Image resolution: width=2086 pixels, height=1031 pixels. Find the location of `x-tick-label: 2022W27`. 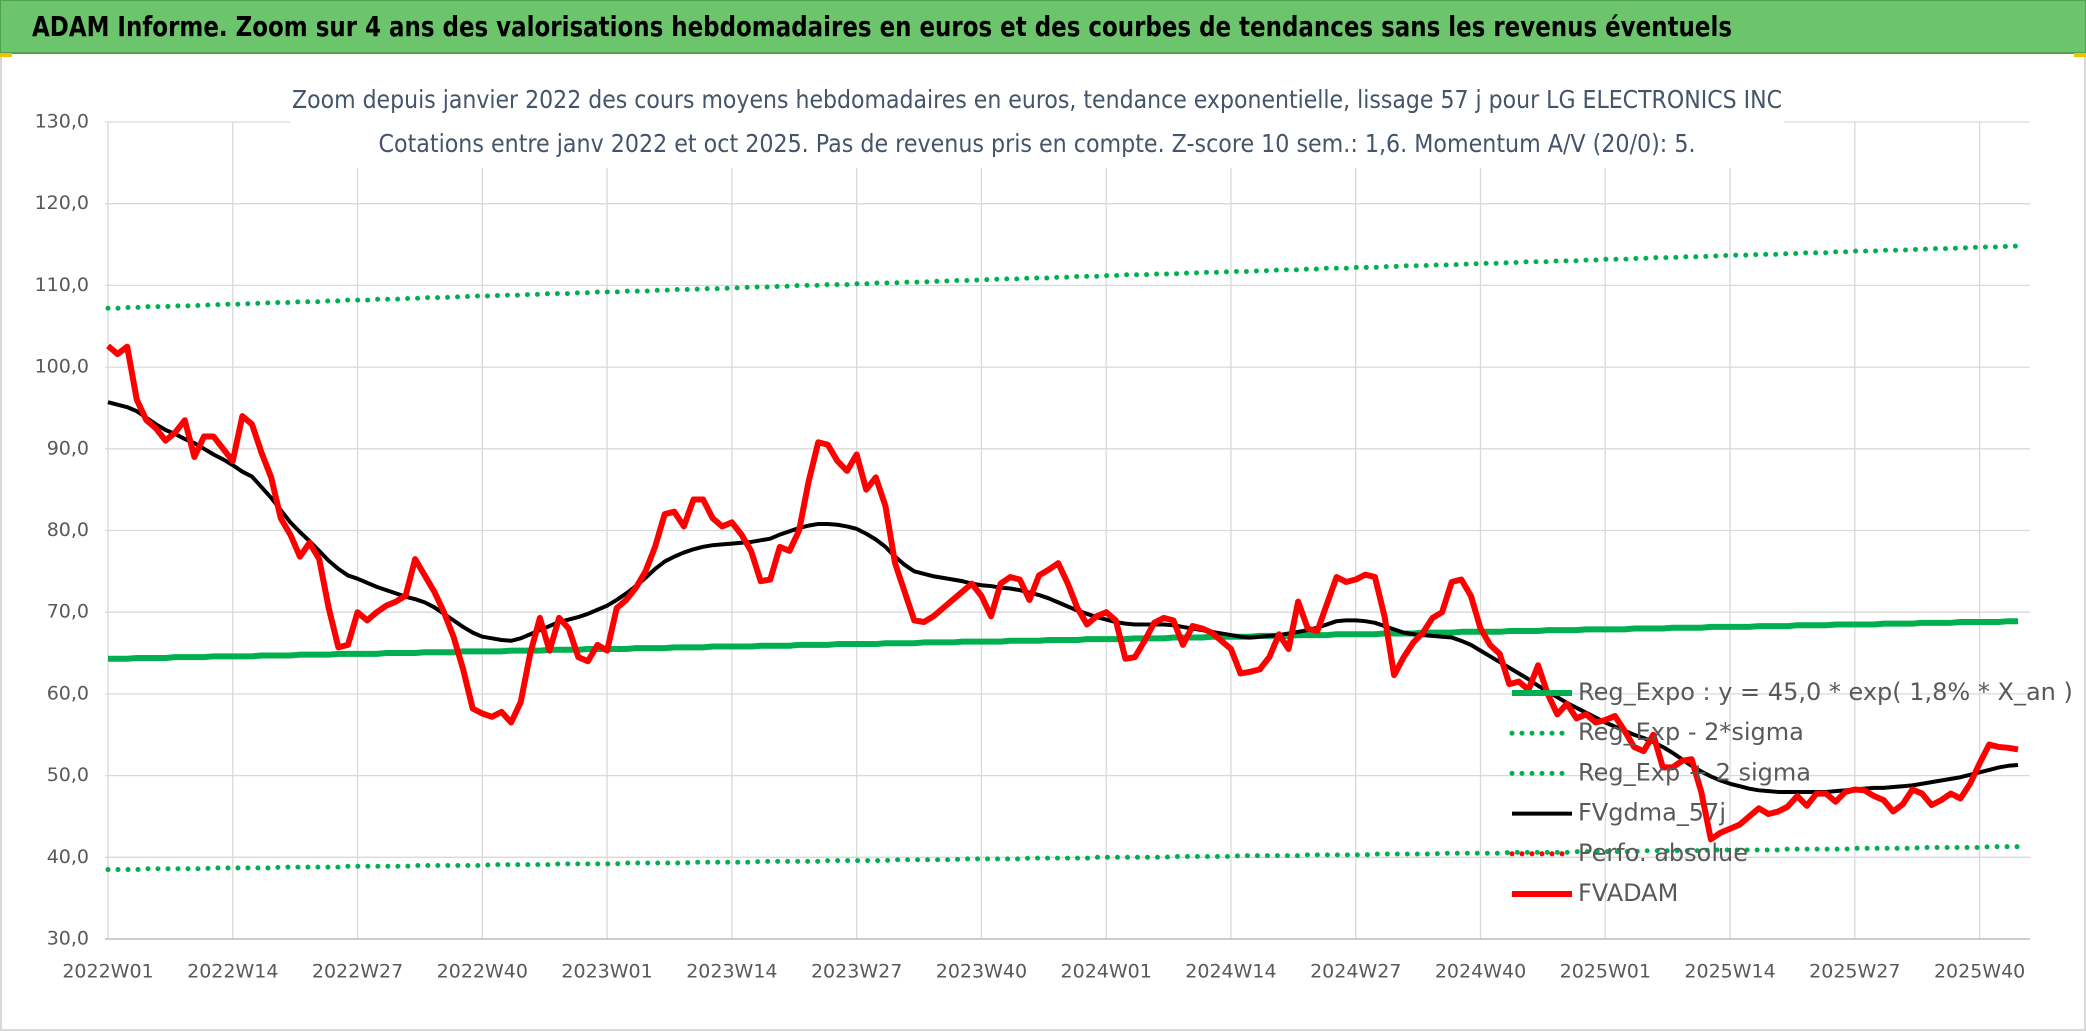

x-tick-label: 2022W27 is located at coordinates (357, 972).